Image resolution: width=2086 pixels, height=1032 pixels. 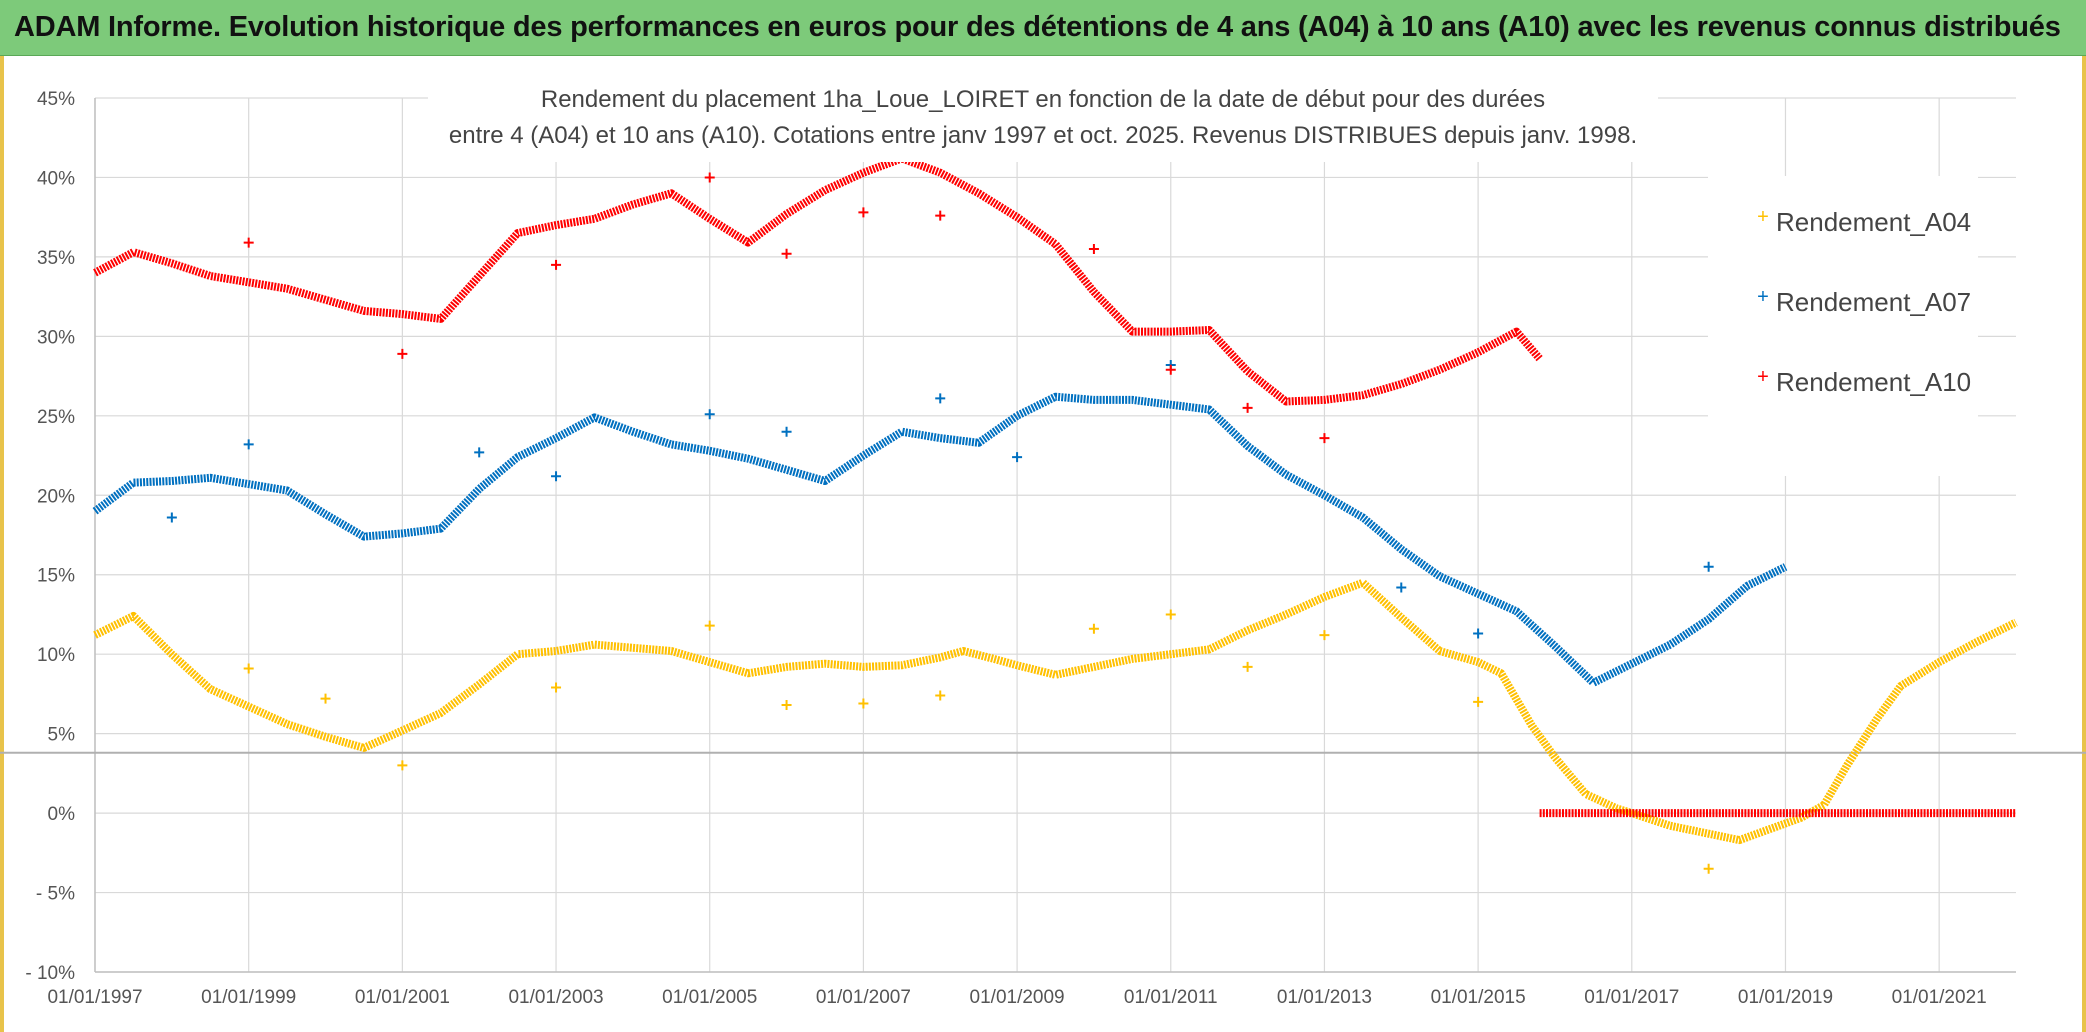 I want to click on legend-label-a10: Rendement_A10, so click(x=1873, y=382).